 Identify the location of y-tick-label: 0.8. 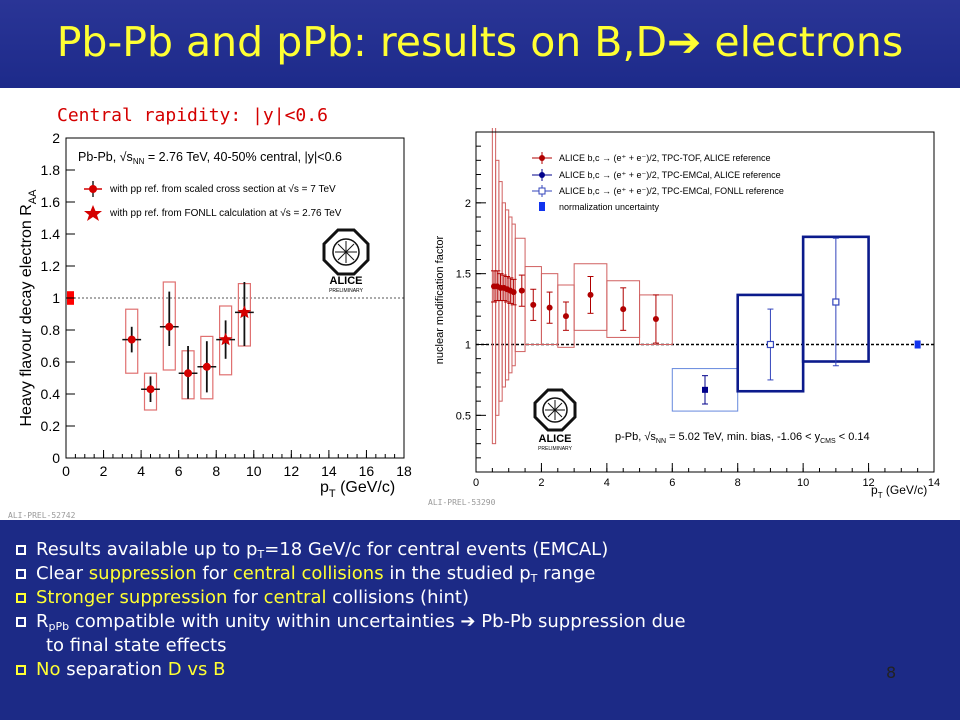
(51, 330).